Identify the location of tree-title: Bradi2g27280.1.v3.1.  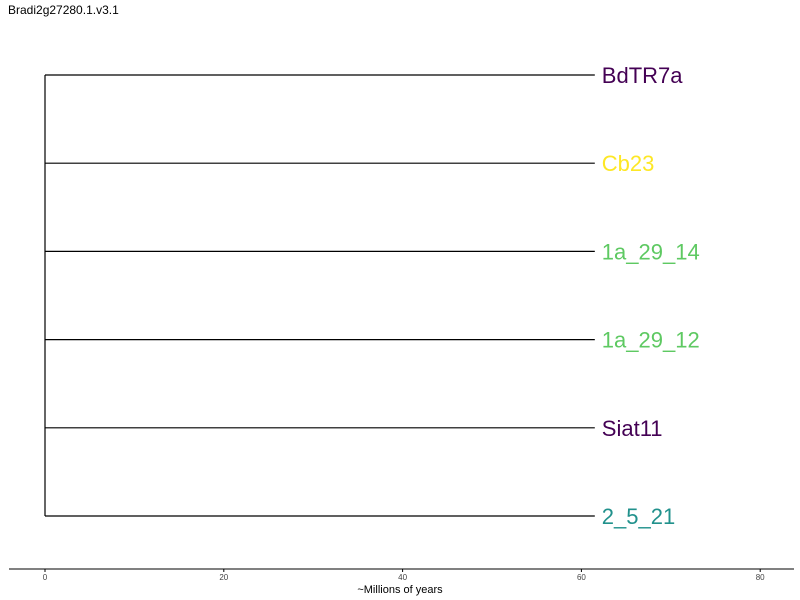
(63, 10).